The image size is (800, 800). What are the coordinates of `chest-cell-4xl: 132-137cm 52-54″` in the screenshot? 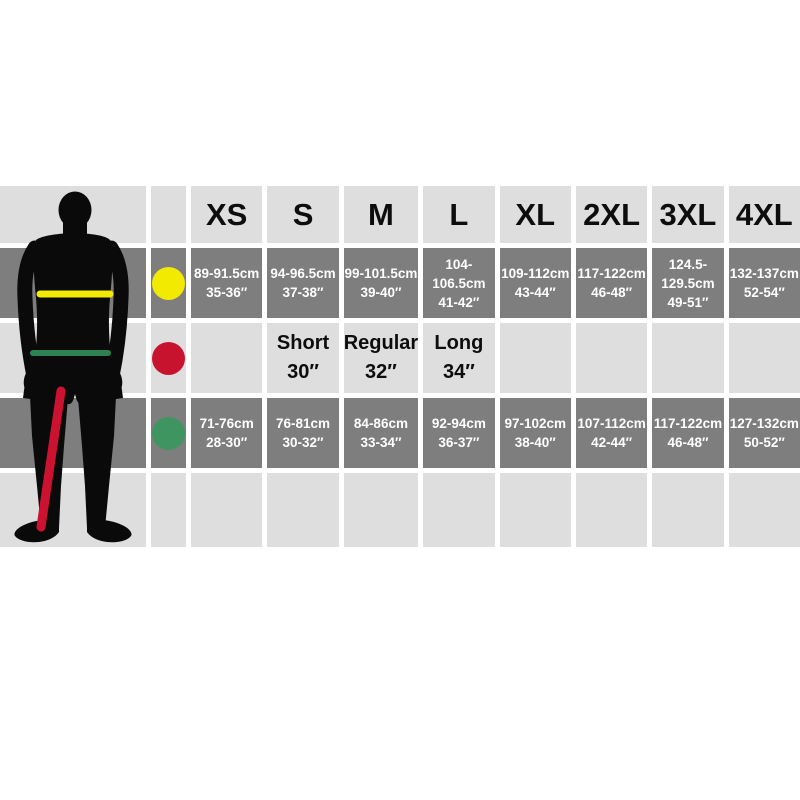 It's located at (764, 283).